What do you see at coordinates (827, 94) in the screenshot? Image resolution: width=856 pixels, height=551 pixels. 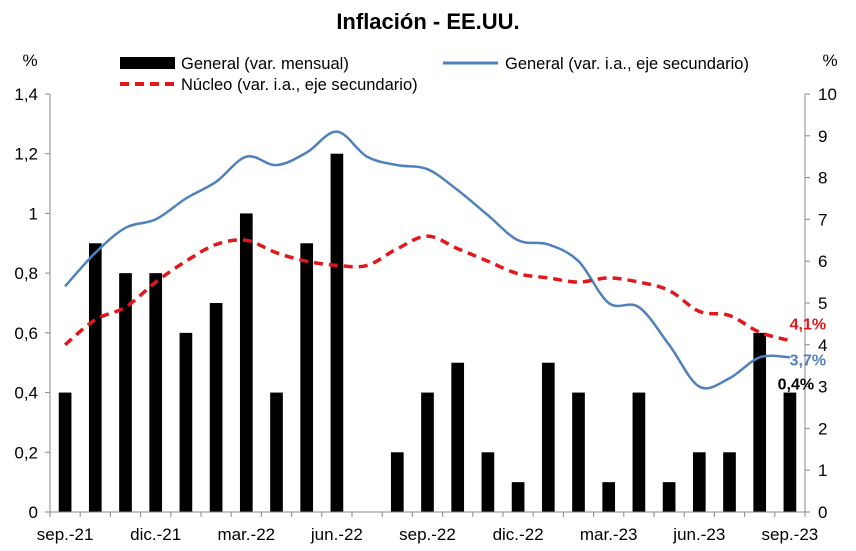 I see `right-tick-label: 10` at bounding box center [827, 94].